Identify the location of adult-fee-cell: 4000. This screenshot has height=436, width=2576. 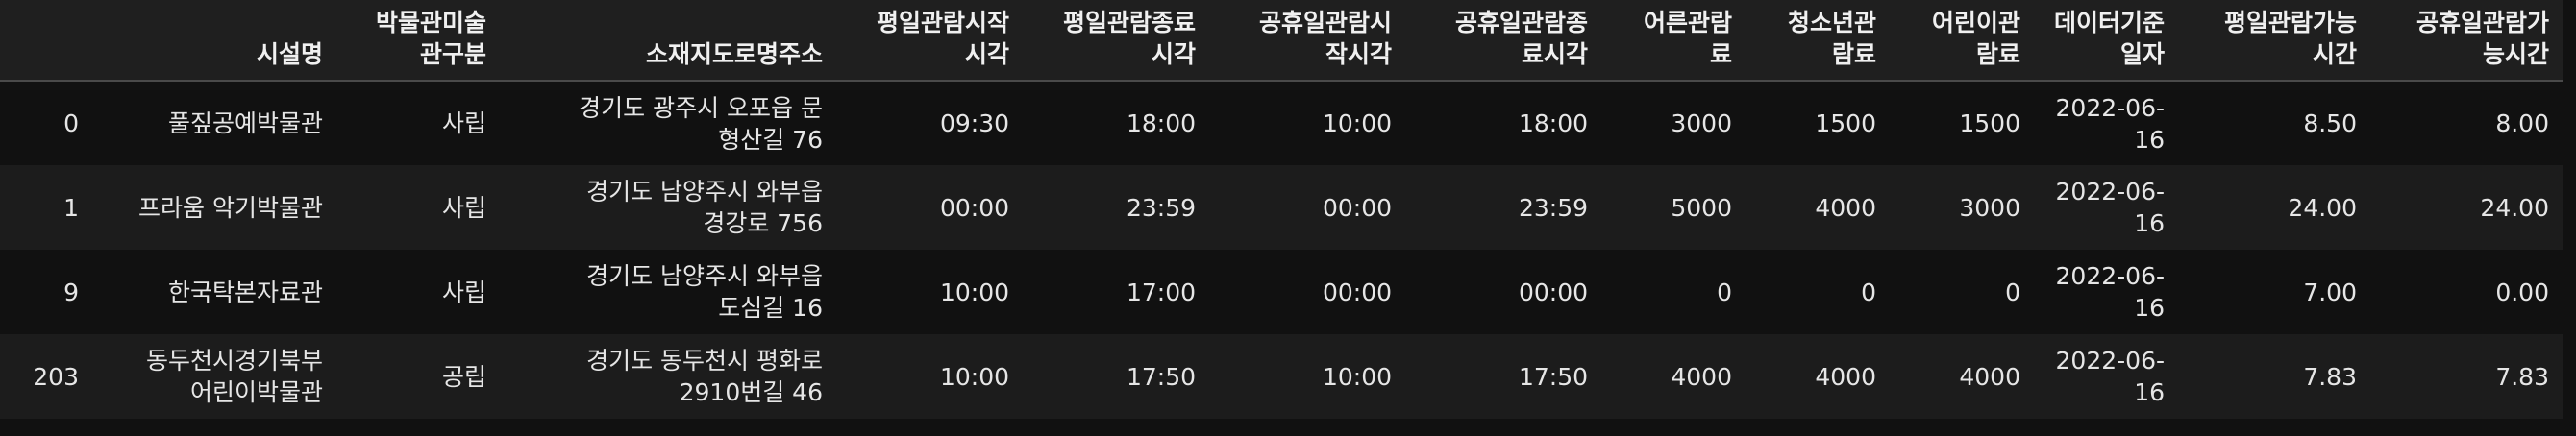
(1674, 377).